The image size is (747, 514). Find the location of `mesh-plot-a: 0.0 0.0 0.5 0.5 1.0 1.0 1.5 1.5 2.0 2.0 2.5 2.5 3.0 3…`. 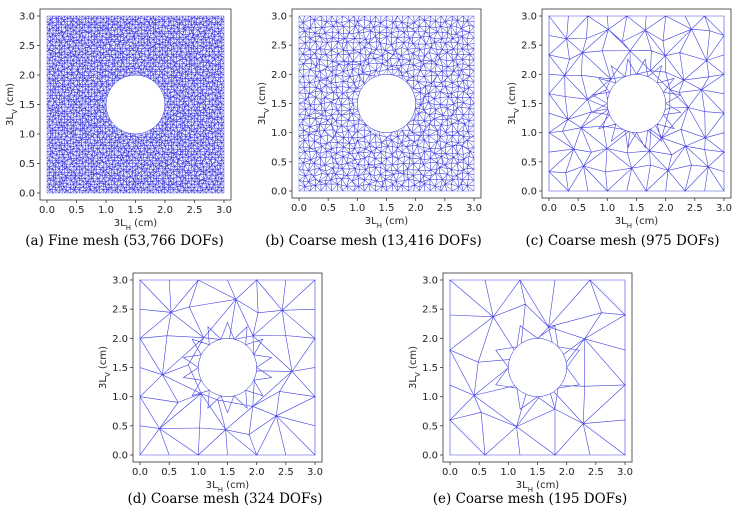

mesh-plot-a: 0.0 0.0 0.5 0.5 1.0 1.0 1.5 1.5 2.0 2.0 2.5 2.5 3.0 3… is located at coordinates (118, 120).